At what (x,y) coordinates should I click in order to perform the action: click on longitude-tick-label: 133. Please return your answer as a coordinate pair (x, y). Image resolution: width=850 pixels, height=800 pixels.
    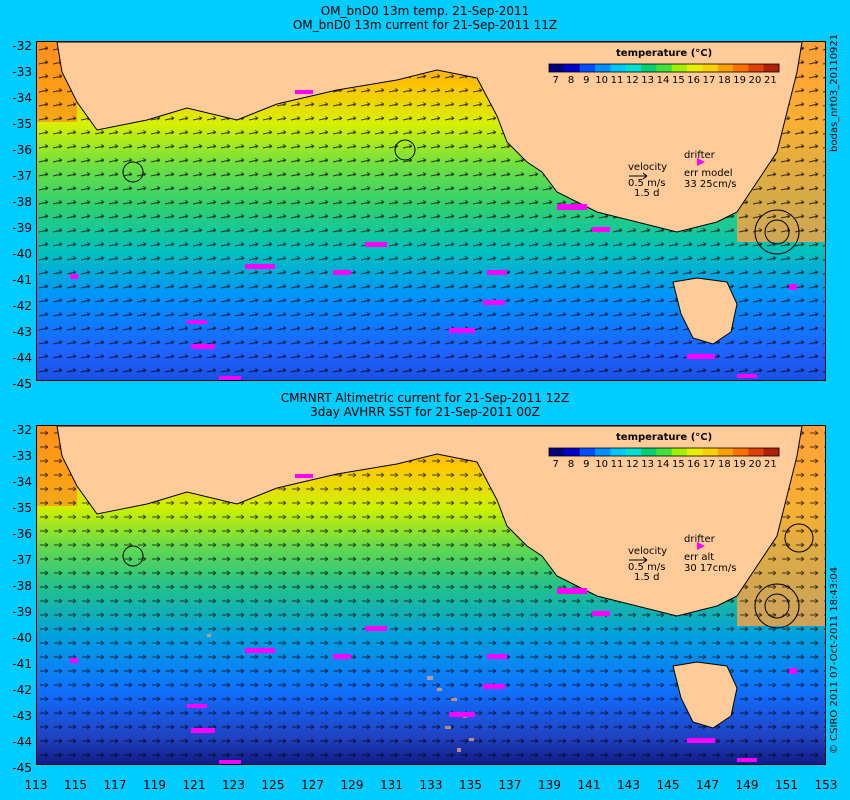
    Looking at the image, I should click on (431, 785).